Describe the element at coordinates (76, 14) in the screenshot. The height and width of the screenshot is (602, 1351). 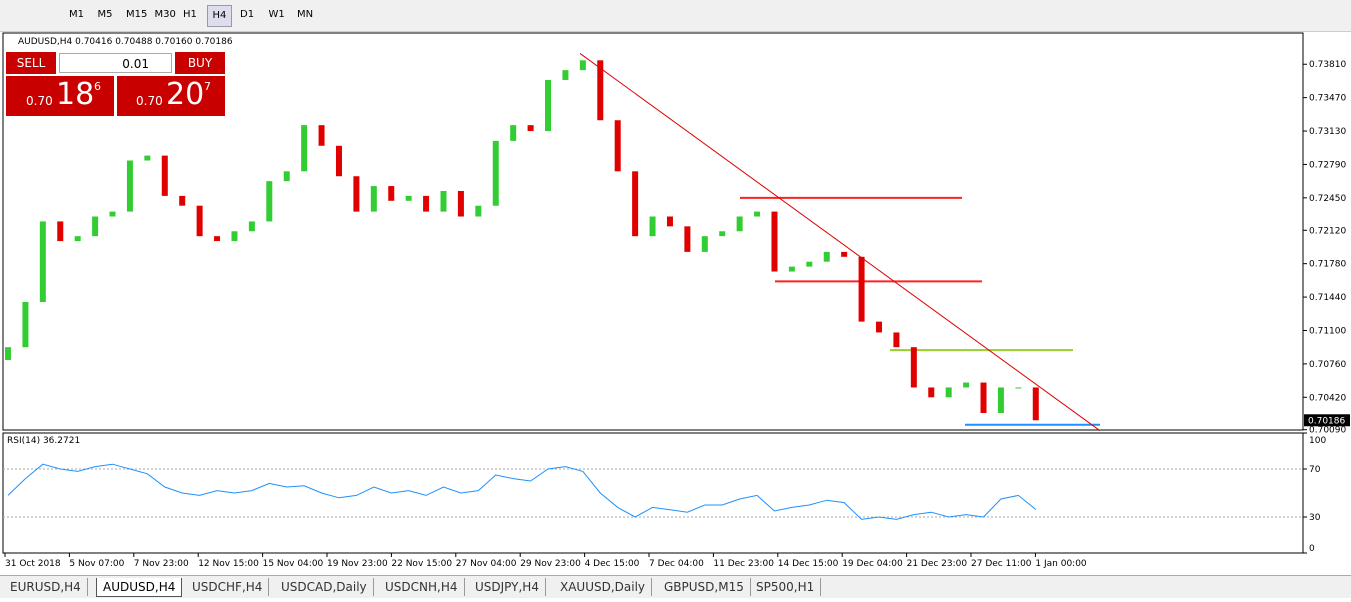
I see `timeframe-button: M1` at that location.